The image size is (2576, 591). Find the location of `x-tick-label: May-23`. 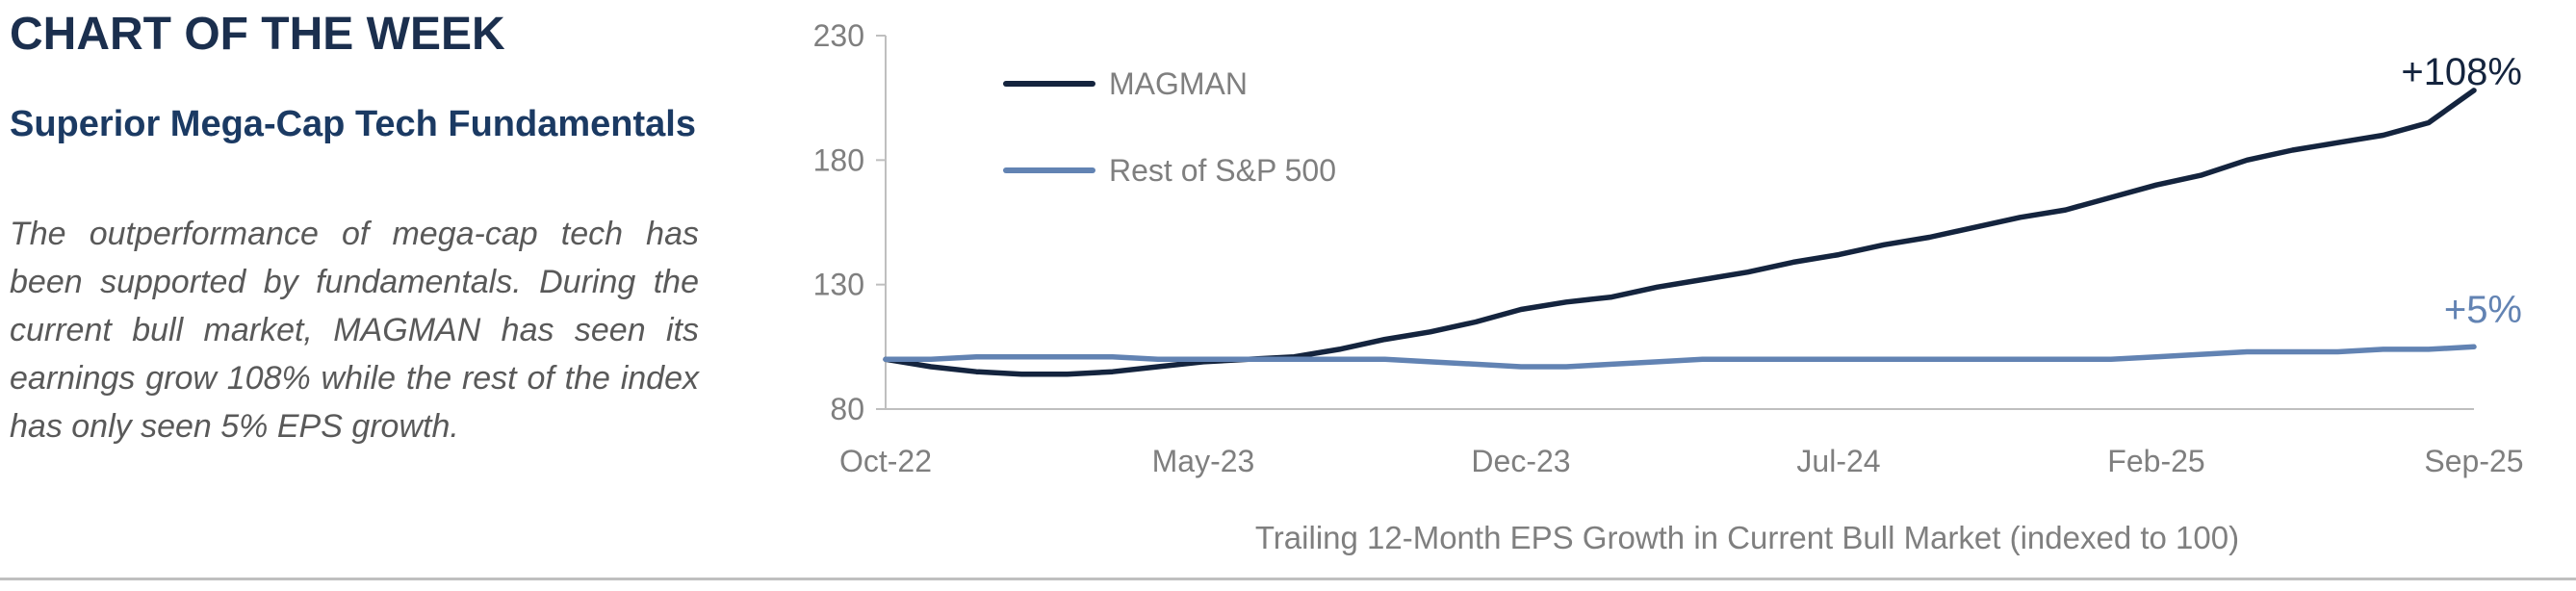

x-tick-label: May-23 is located at coordinates (1204, 461).